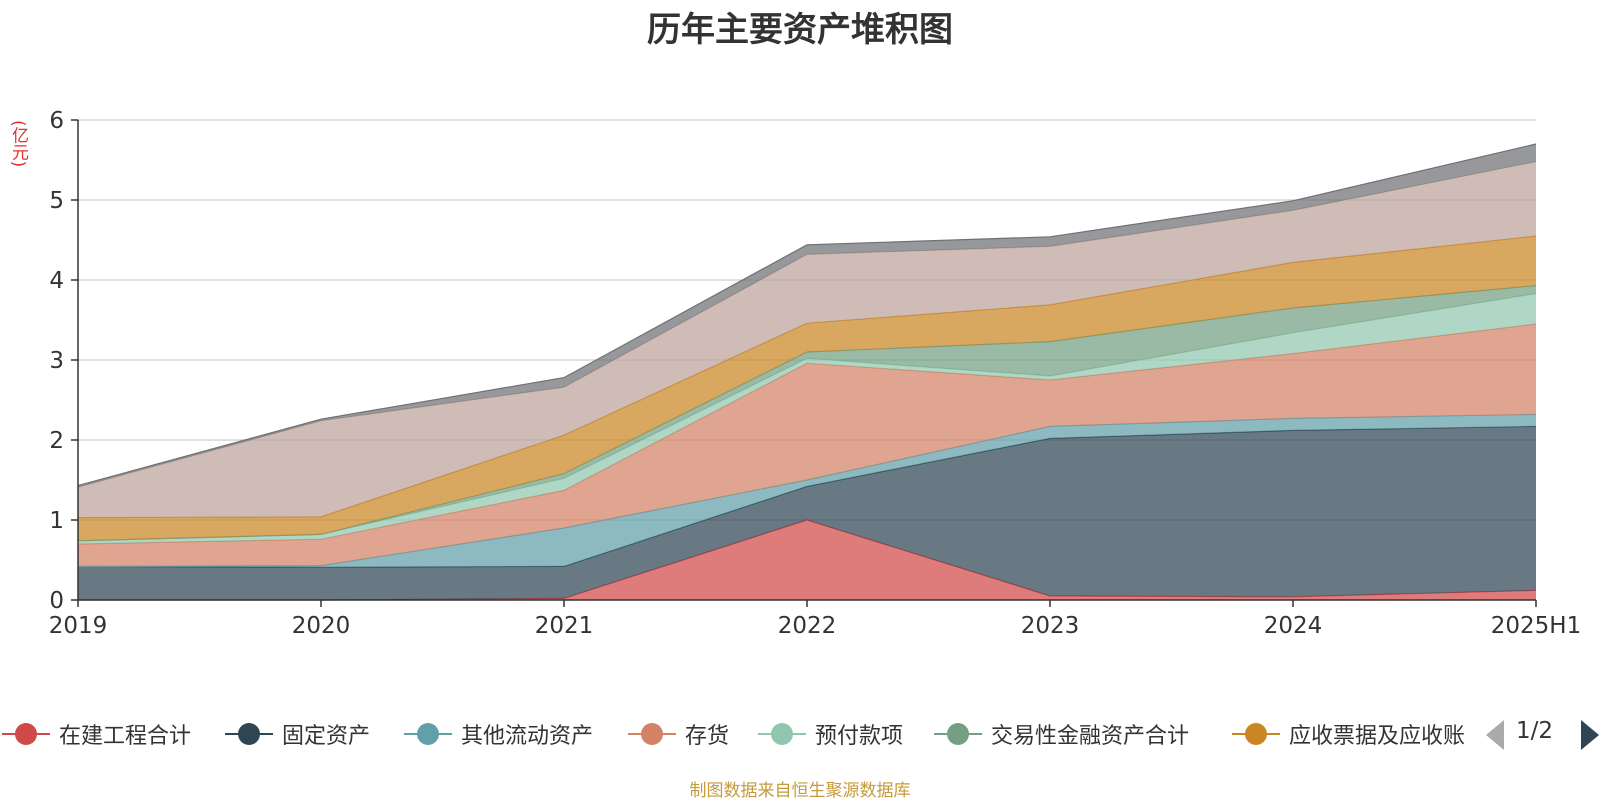 The height and width of the screenshot is (801, 1600). I want to click on source-note: 制图数据来自恒生聚源数据库, so click(800, 791).